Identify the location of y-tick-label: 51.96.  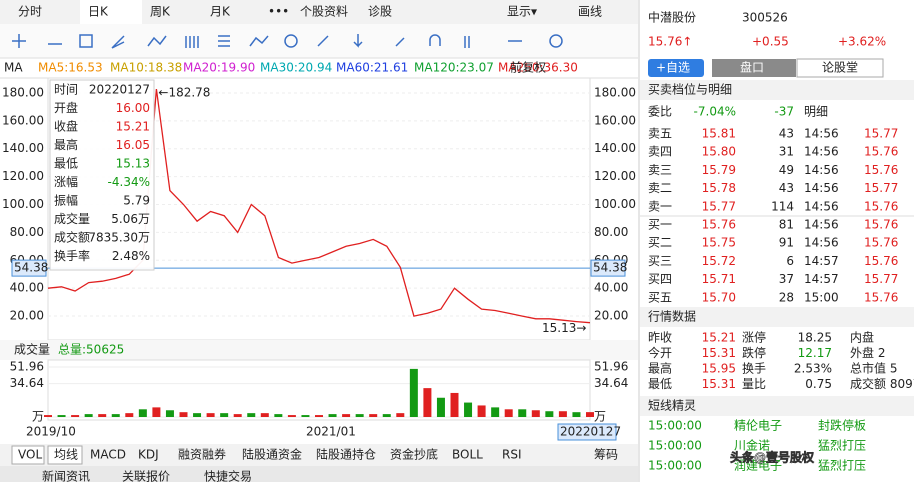
(27, 367).